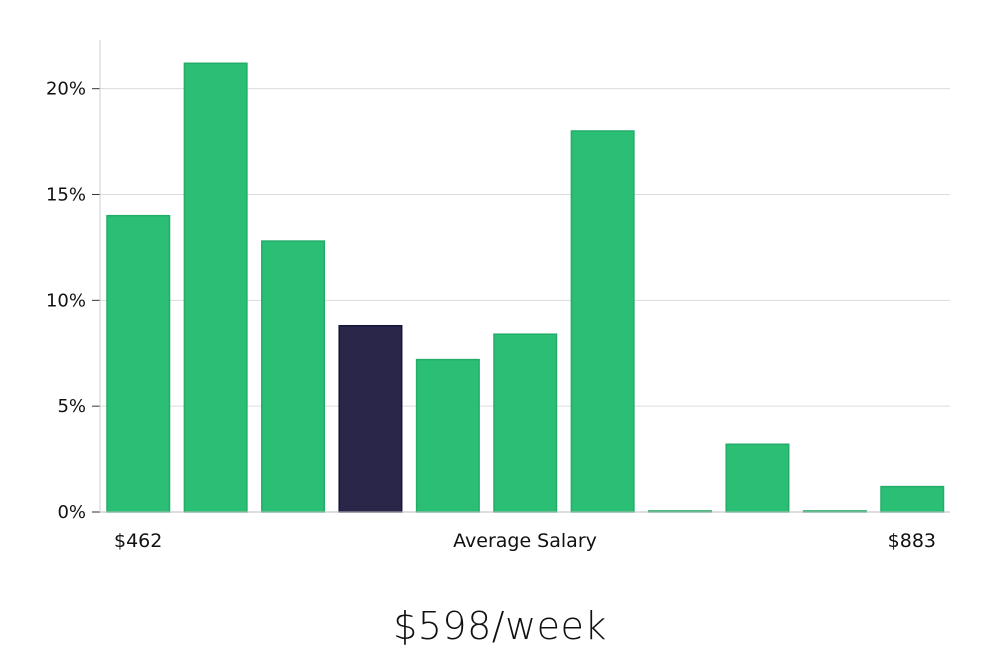 This screenshot has width=1000, height=660. Describe the element at coordinates (66, 195) in the screenshot. I see `y-tick-label: 15%` at that location.